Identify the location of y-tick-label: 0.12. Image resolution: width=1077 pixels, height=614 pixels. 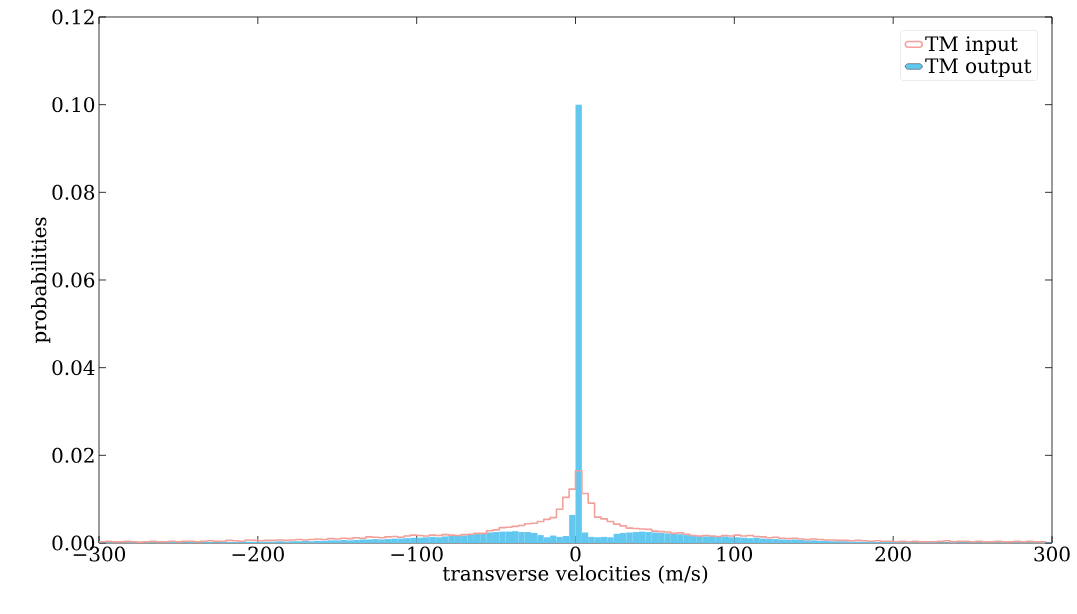
(73, 17).